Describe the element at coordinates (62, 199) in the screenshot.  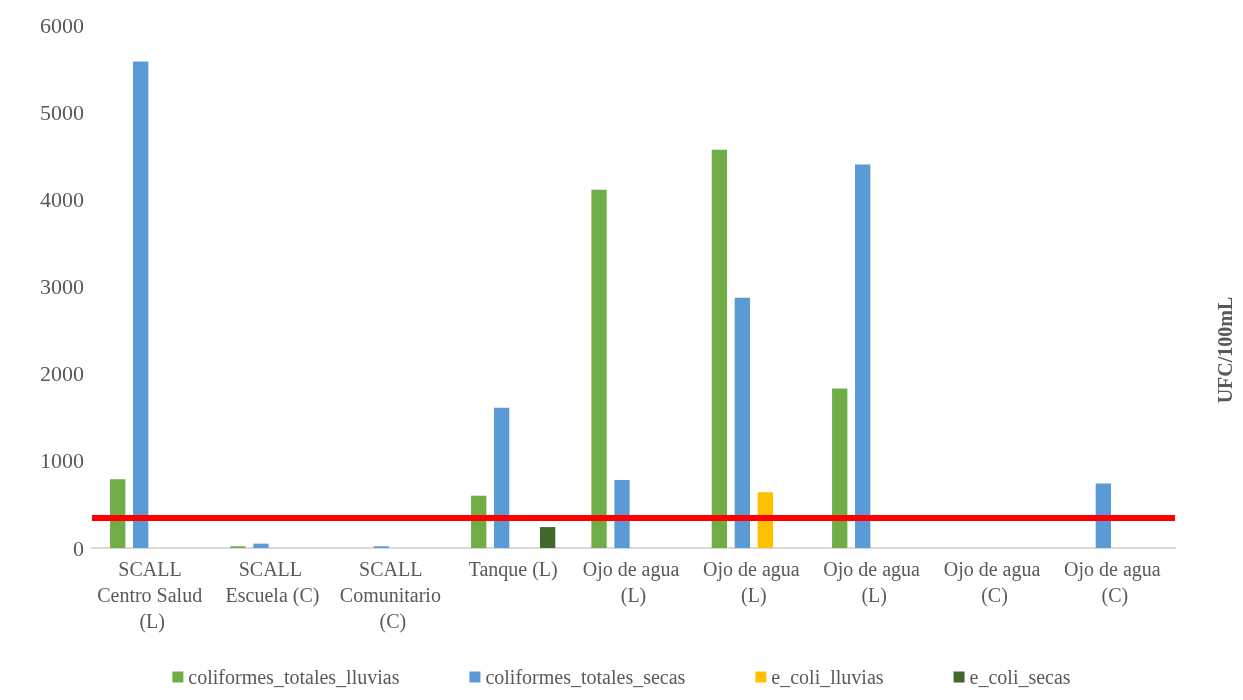
I see `y-tick-label: 4000` at that location.